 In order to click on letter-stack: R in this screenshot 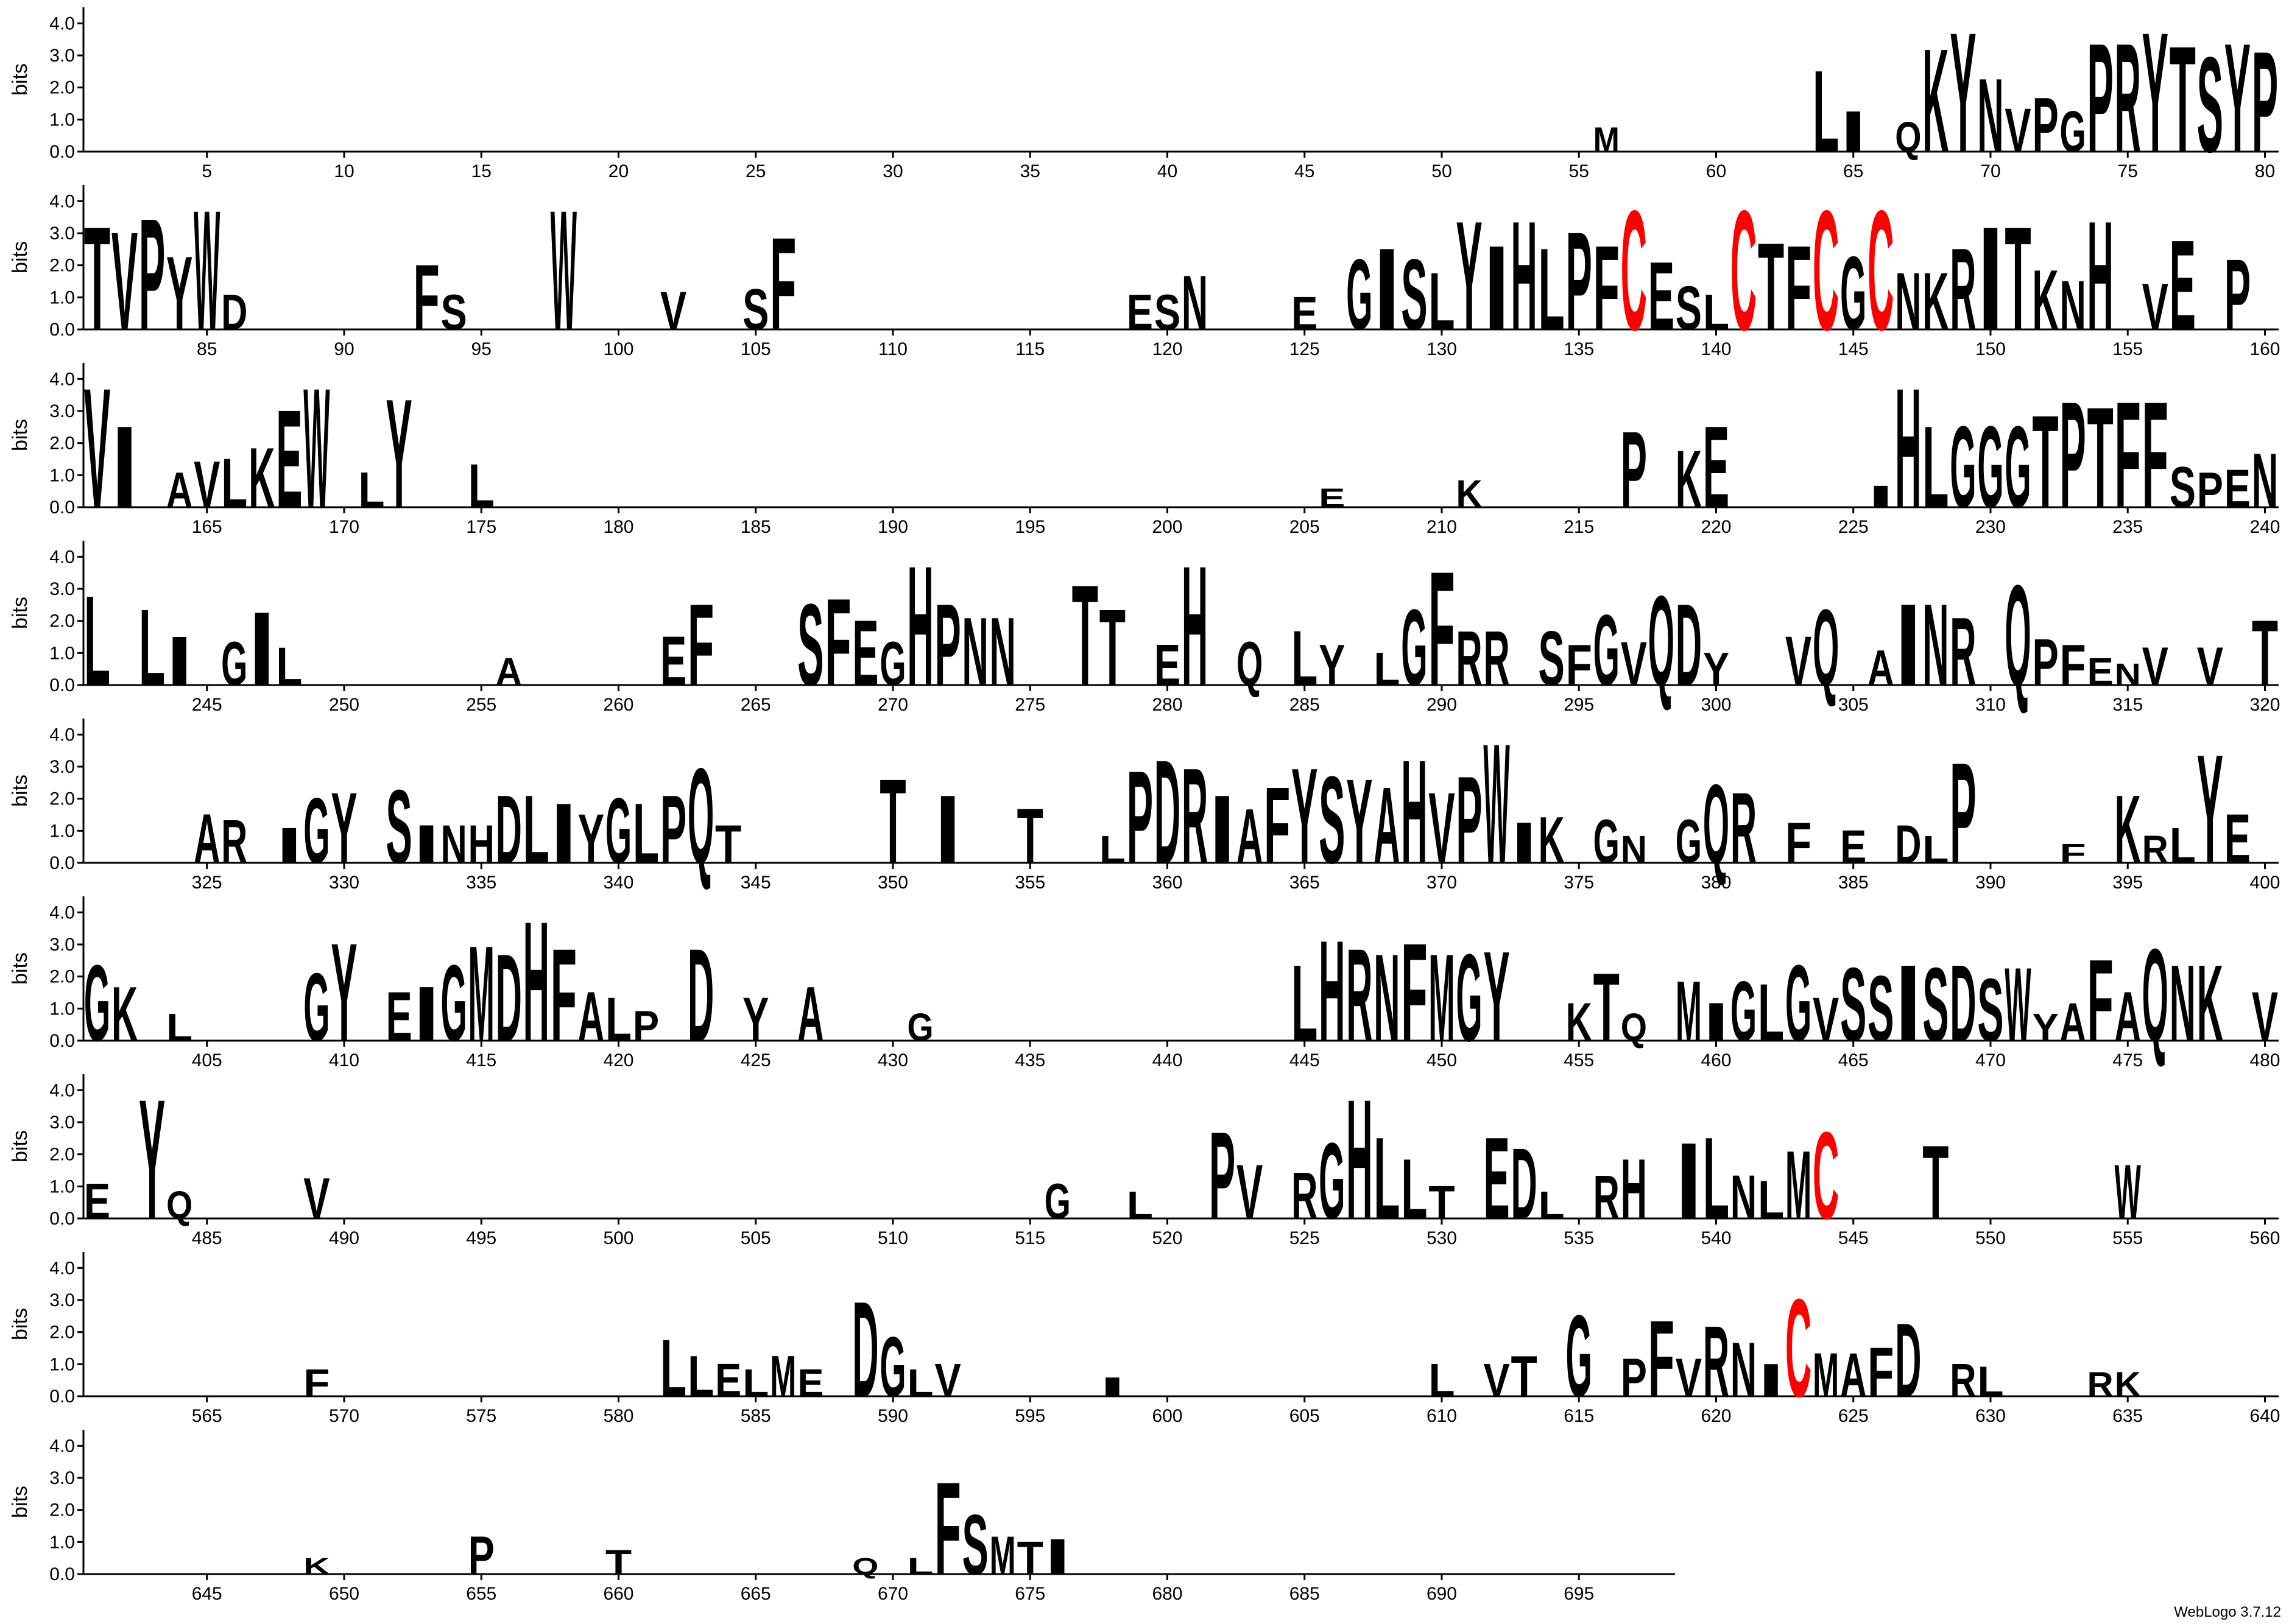, I will do `click(2128, 98)`.